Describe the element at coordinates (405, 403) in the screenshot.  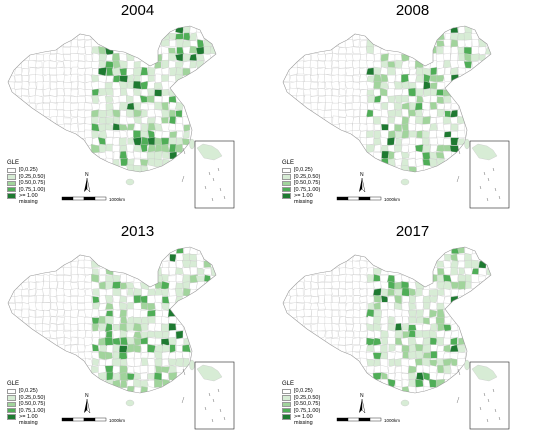
I see `hainan-island` at that location.